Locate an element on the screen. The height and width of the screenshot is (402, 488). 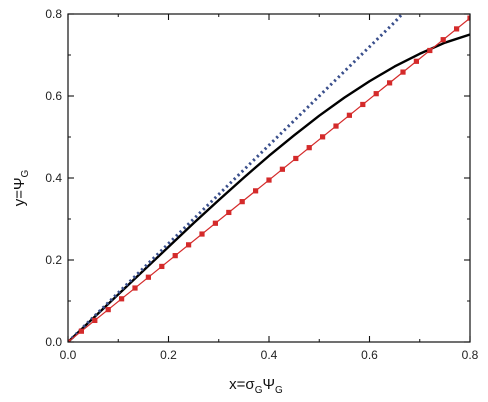
y-tick-label: 0.2 is located at coordinates (53, 260).